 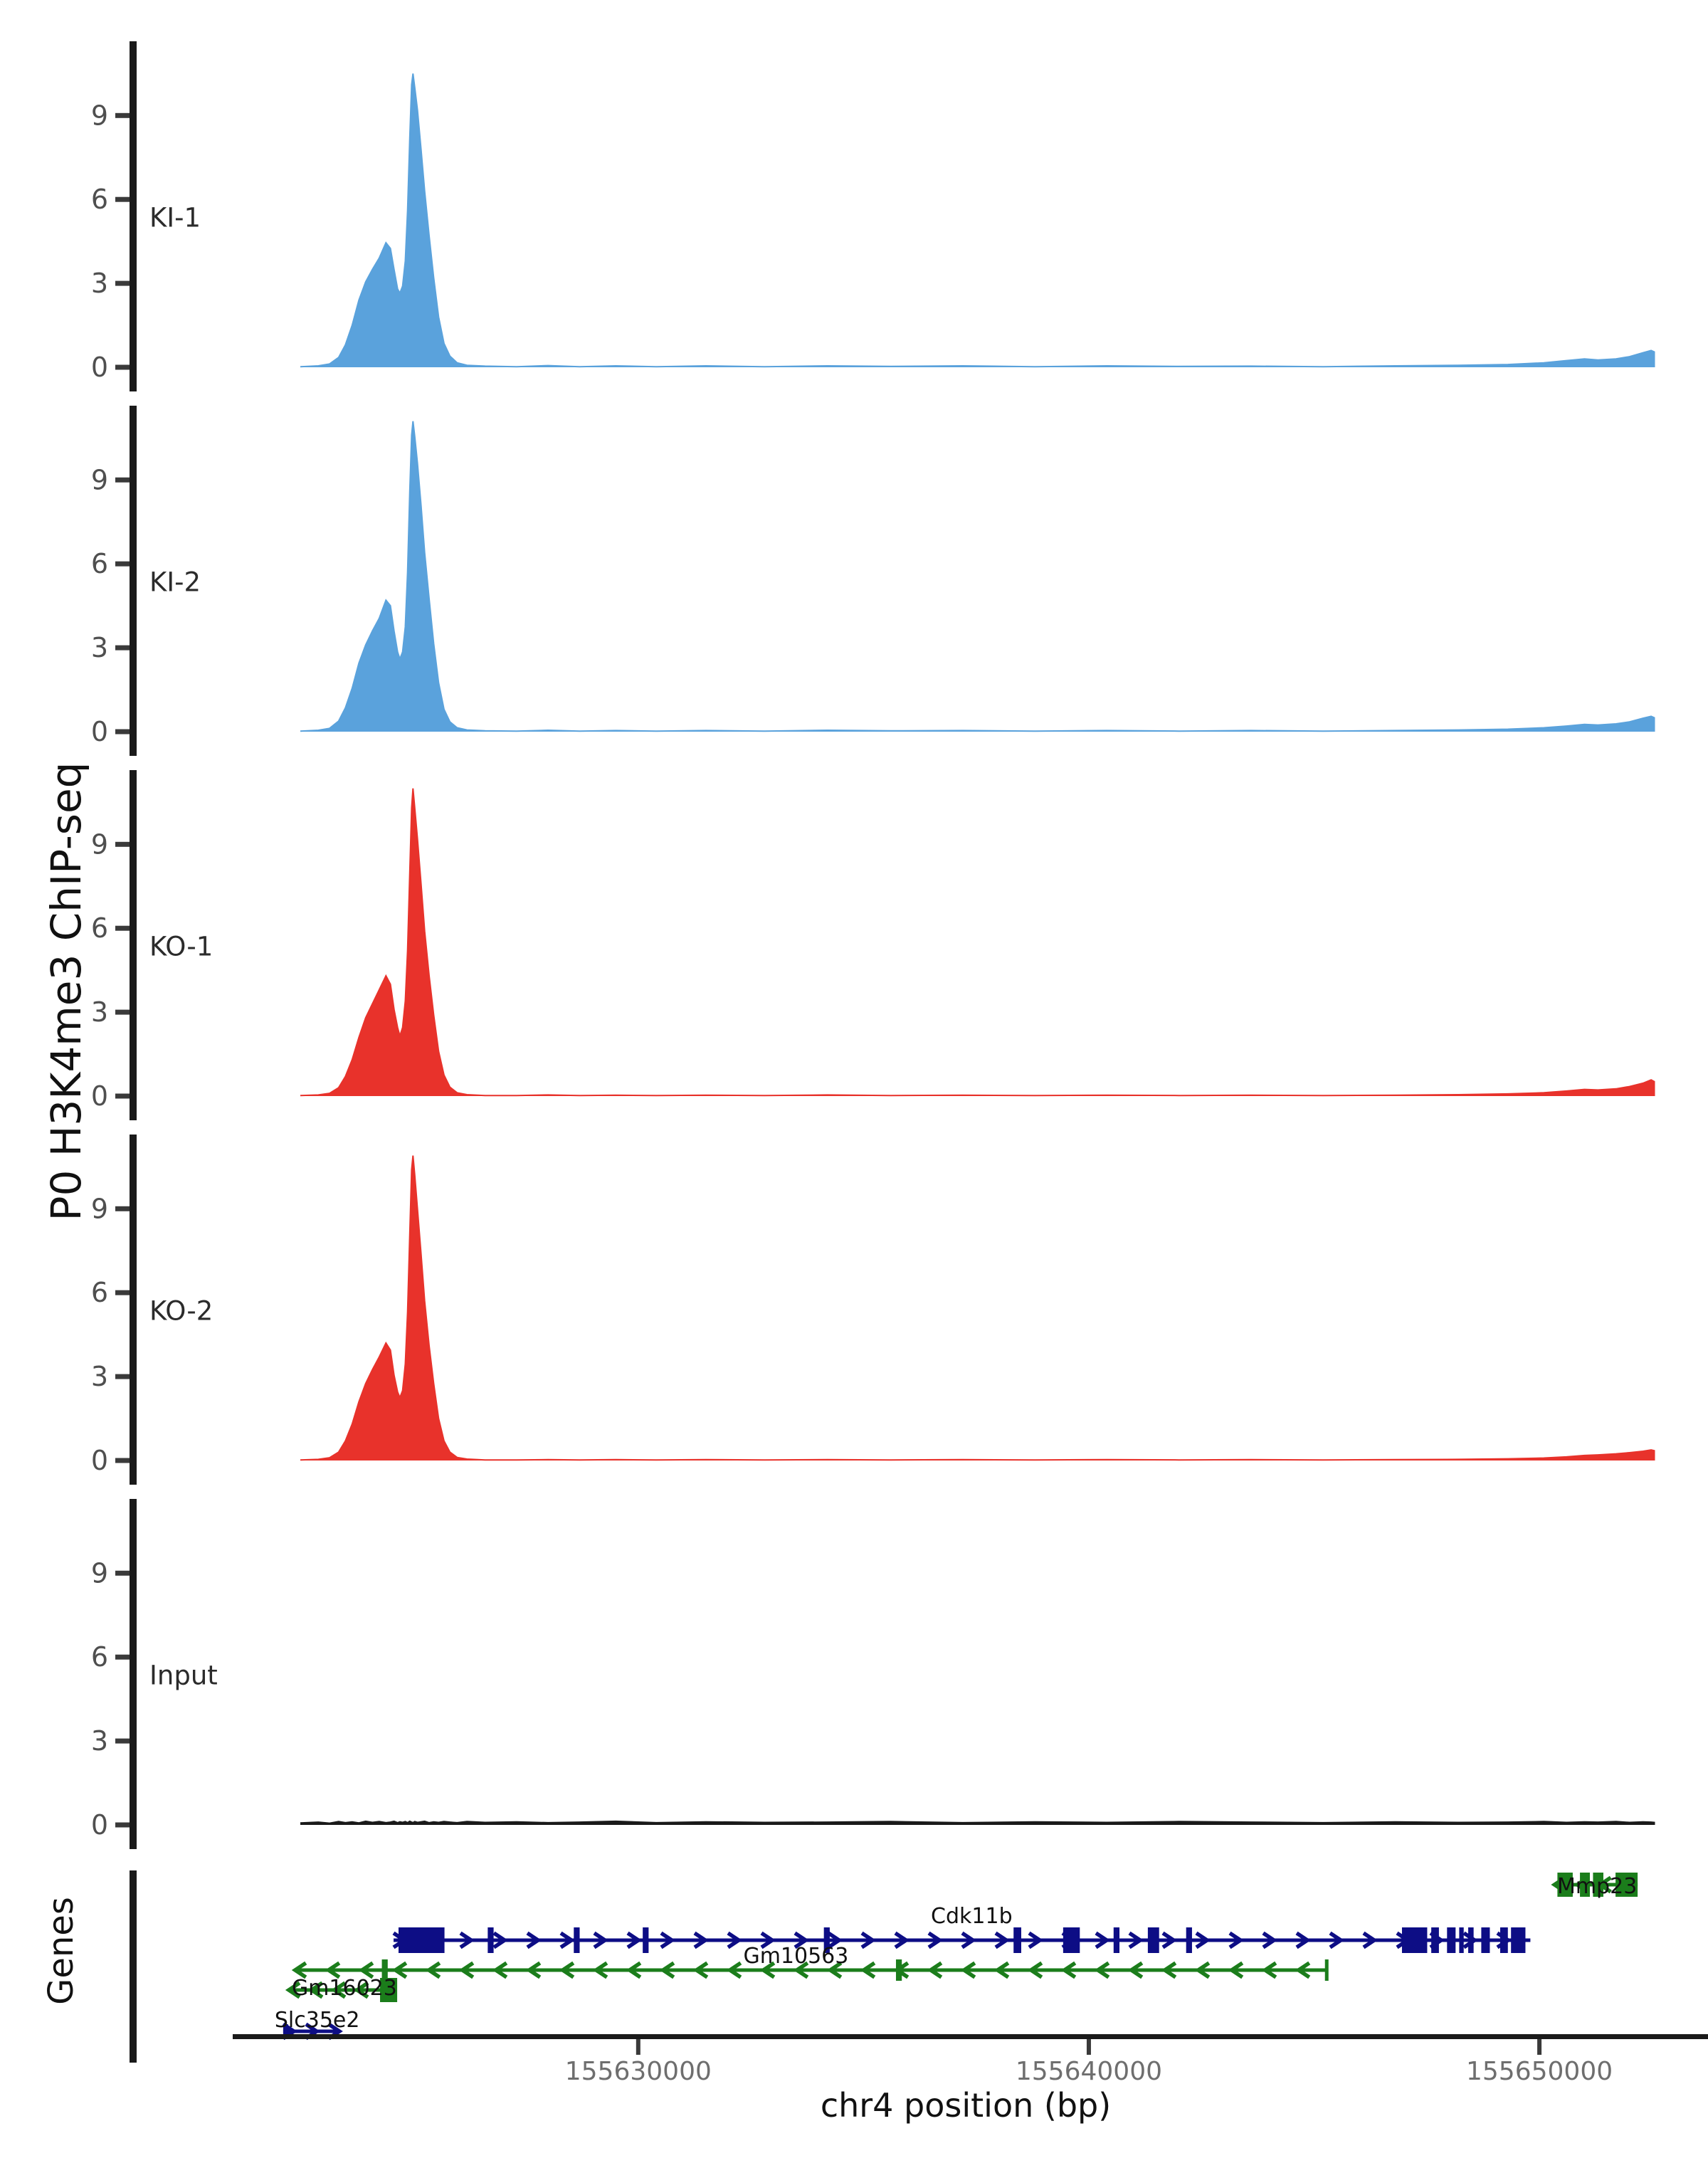 What do you see at coordinates (175, 582) in the screenshot?
I see `track-label-KI-2: KI-2` at bounding box center [175, 582].